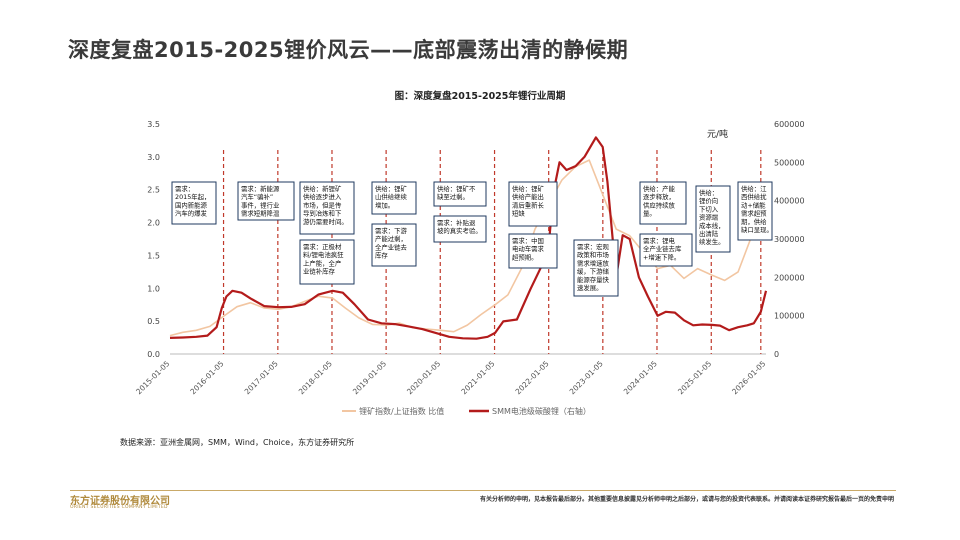 The image size is (960, 540). Describe the element at coordinates (528, 248) in the screenshot. I see `annotation-text: 电动车需求` at that location.